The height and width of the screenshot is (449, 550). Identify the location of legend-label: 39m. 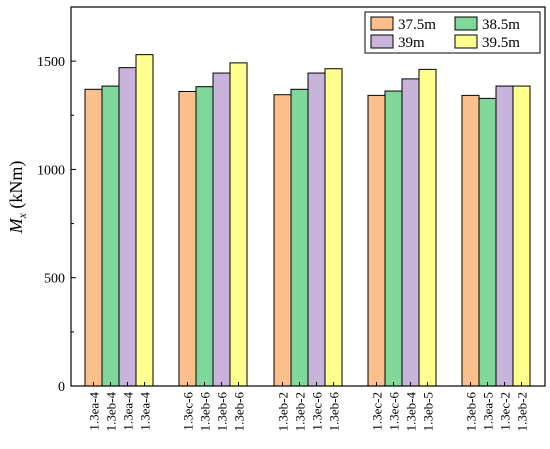
(411, 43).